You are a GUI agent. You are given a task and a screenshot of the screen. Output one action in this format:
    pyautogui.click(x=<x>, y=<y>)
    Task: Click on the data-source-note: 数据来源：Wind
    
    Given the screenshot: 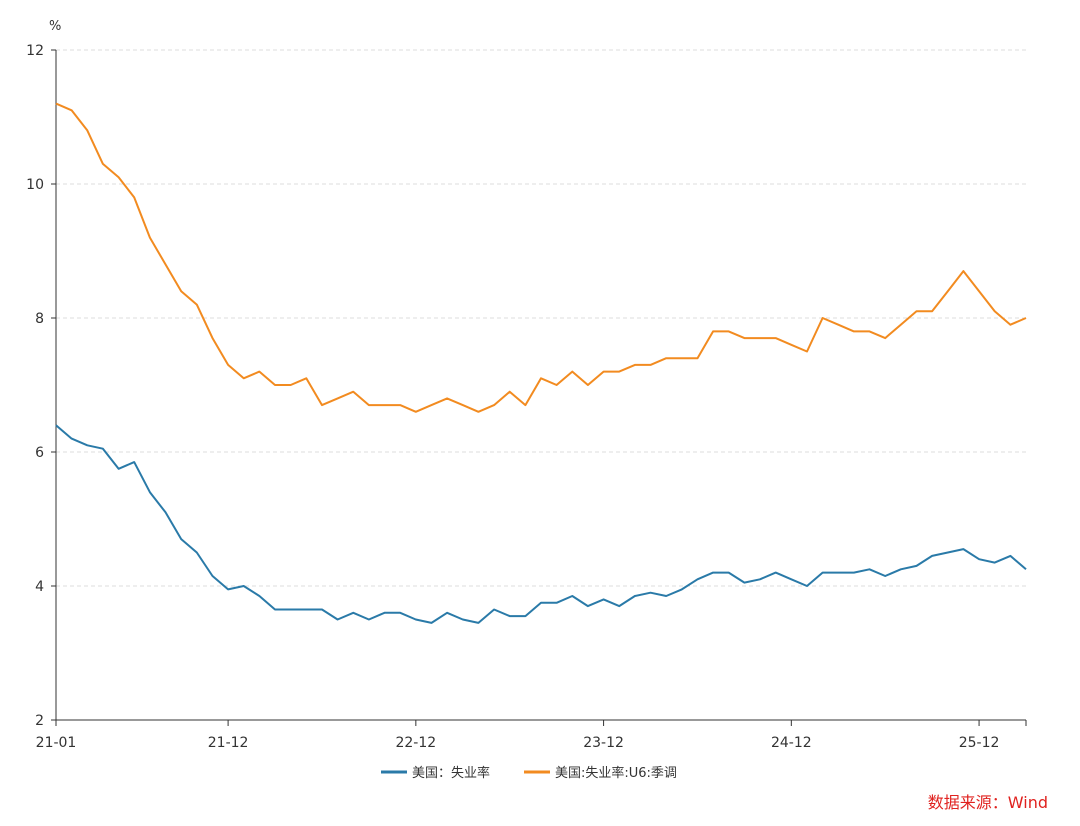 What is the action you would take?
    pyautogui.click(x=987, y=802)
    